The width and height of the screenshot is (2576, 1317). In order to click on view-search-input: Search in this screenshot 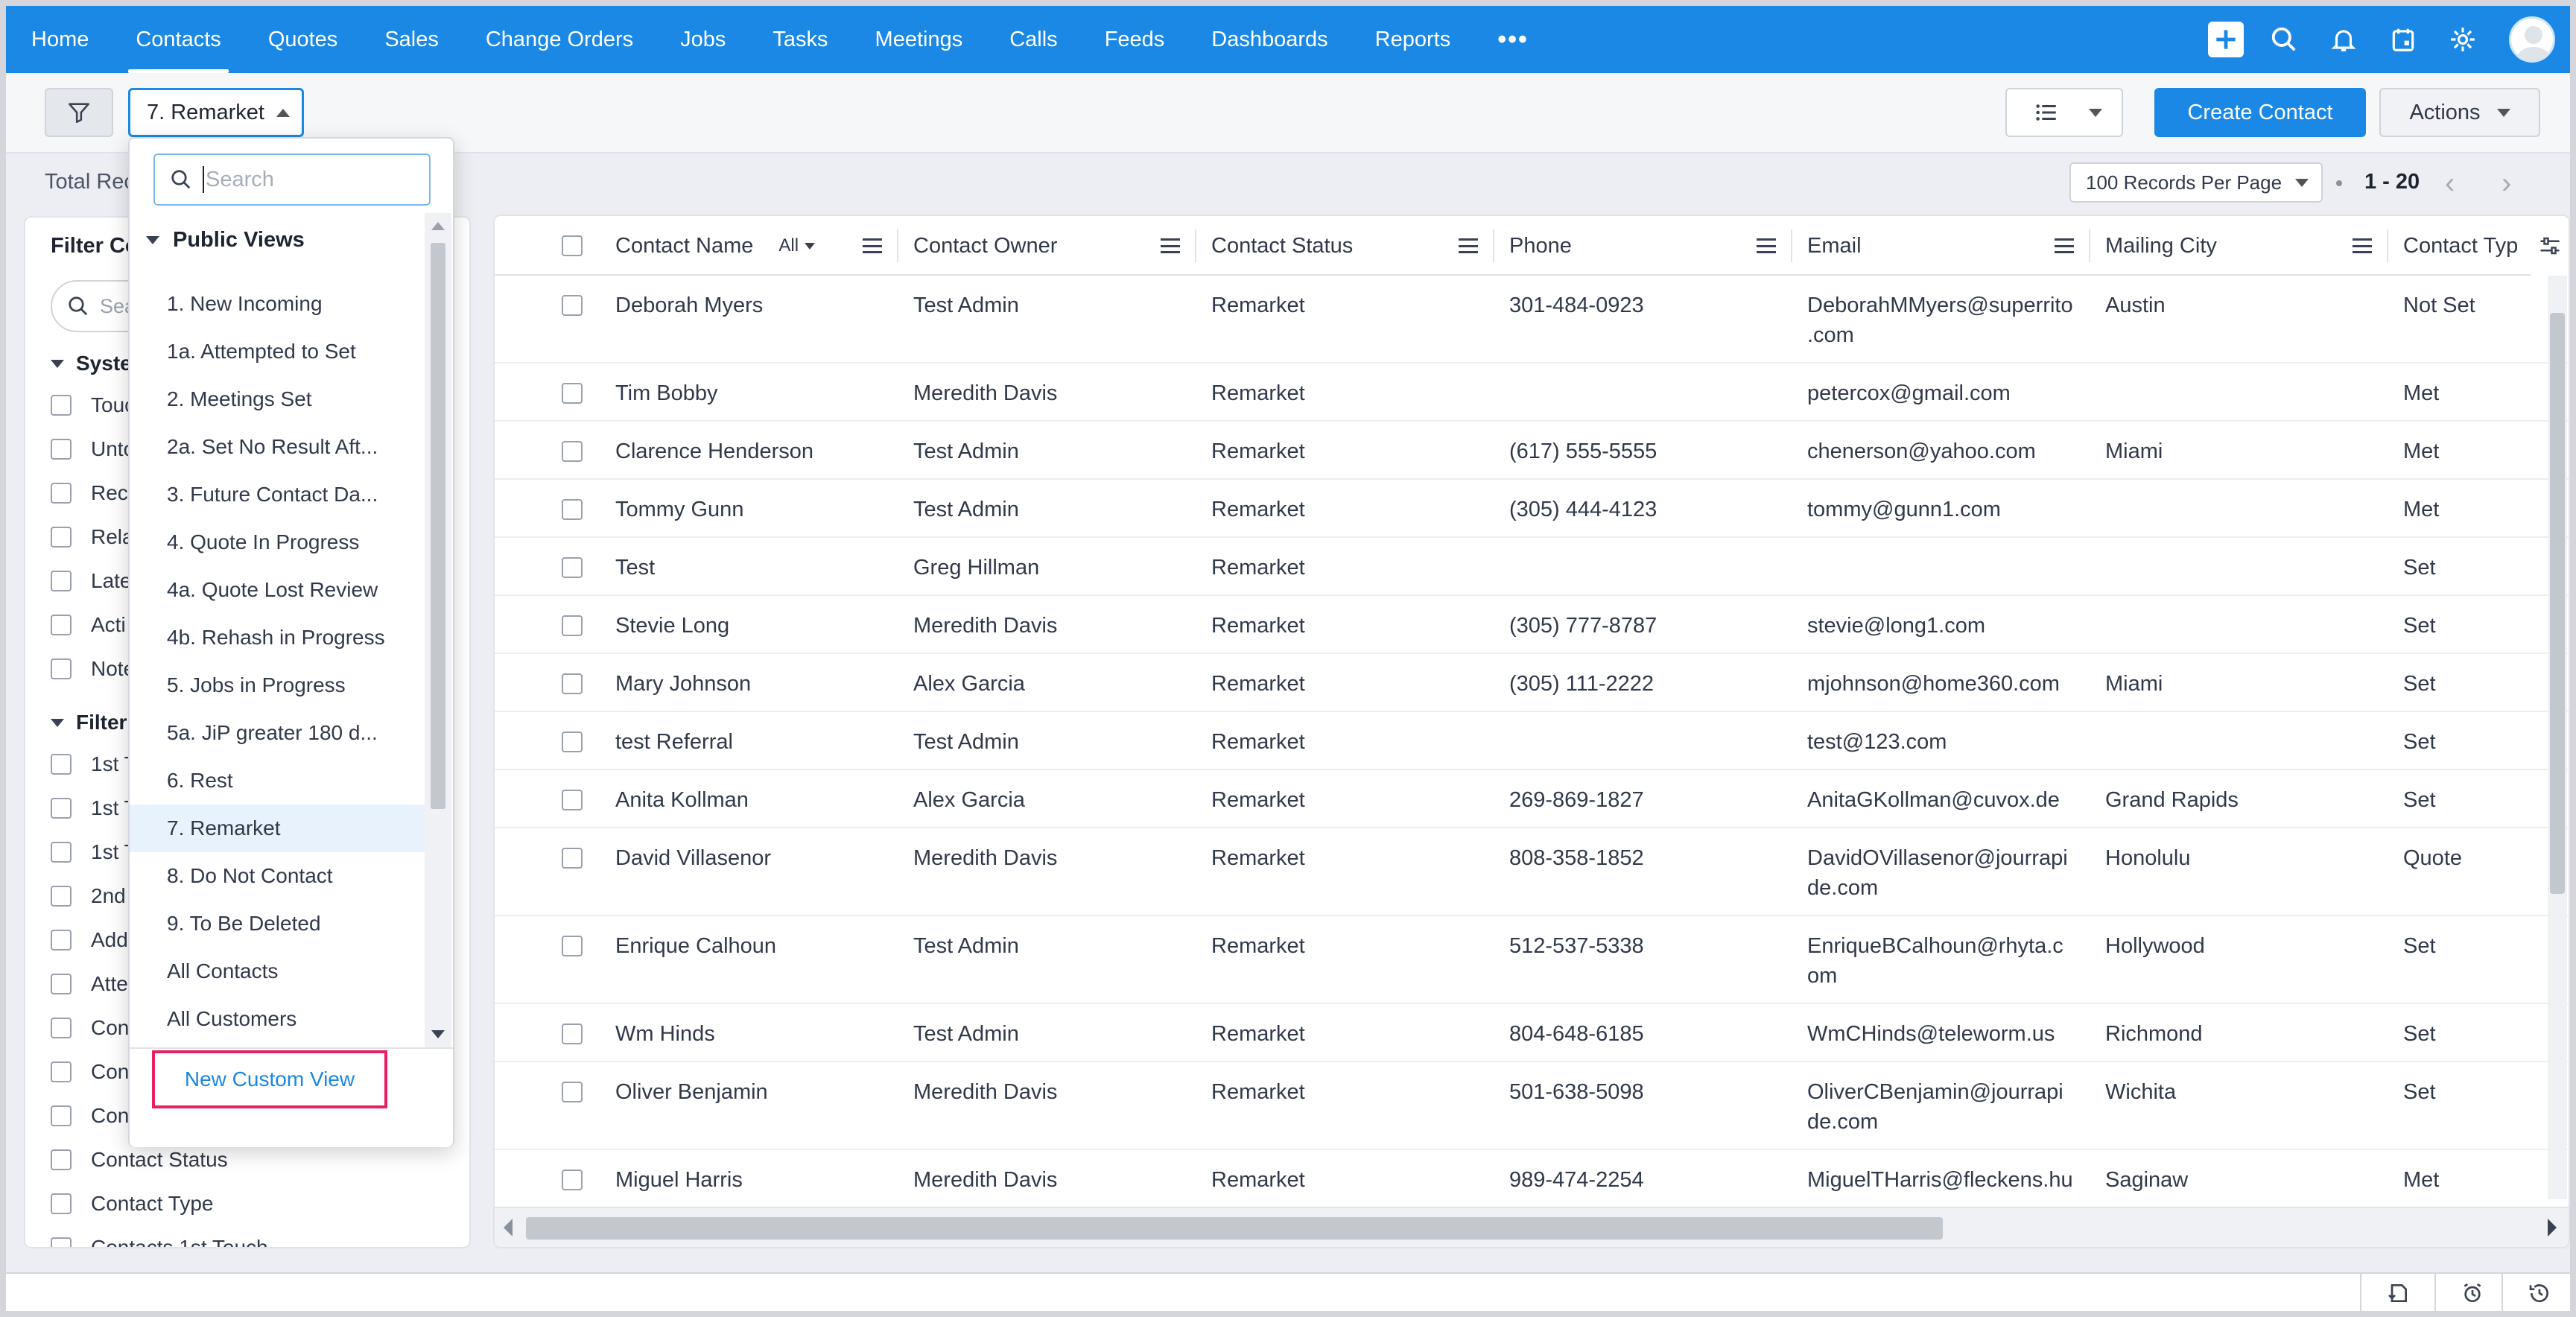, I will do `click(292, 179)`.